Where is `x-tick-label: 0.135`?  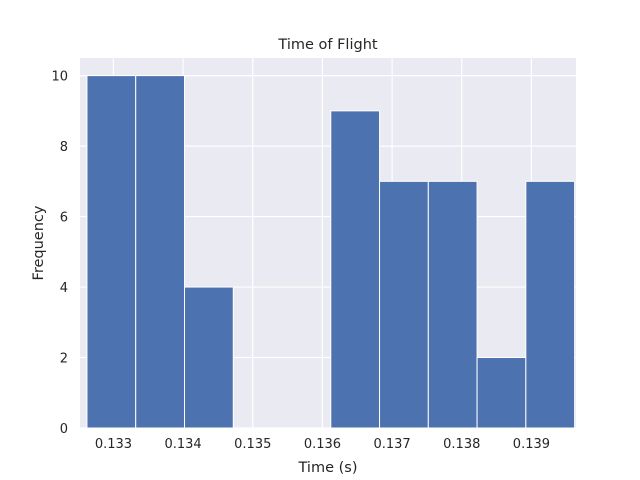
x-tick-label: 0.135 is located at coordinates (252, 444).